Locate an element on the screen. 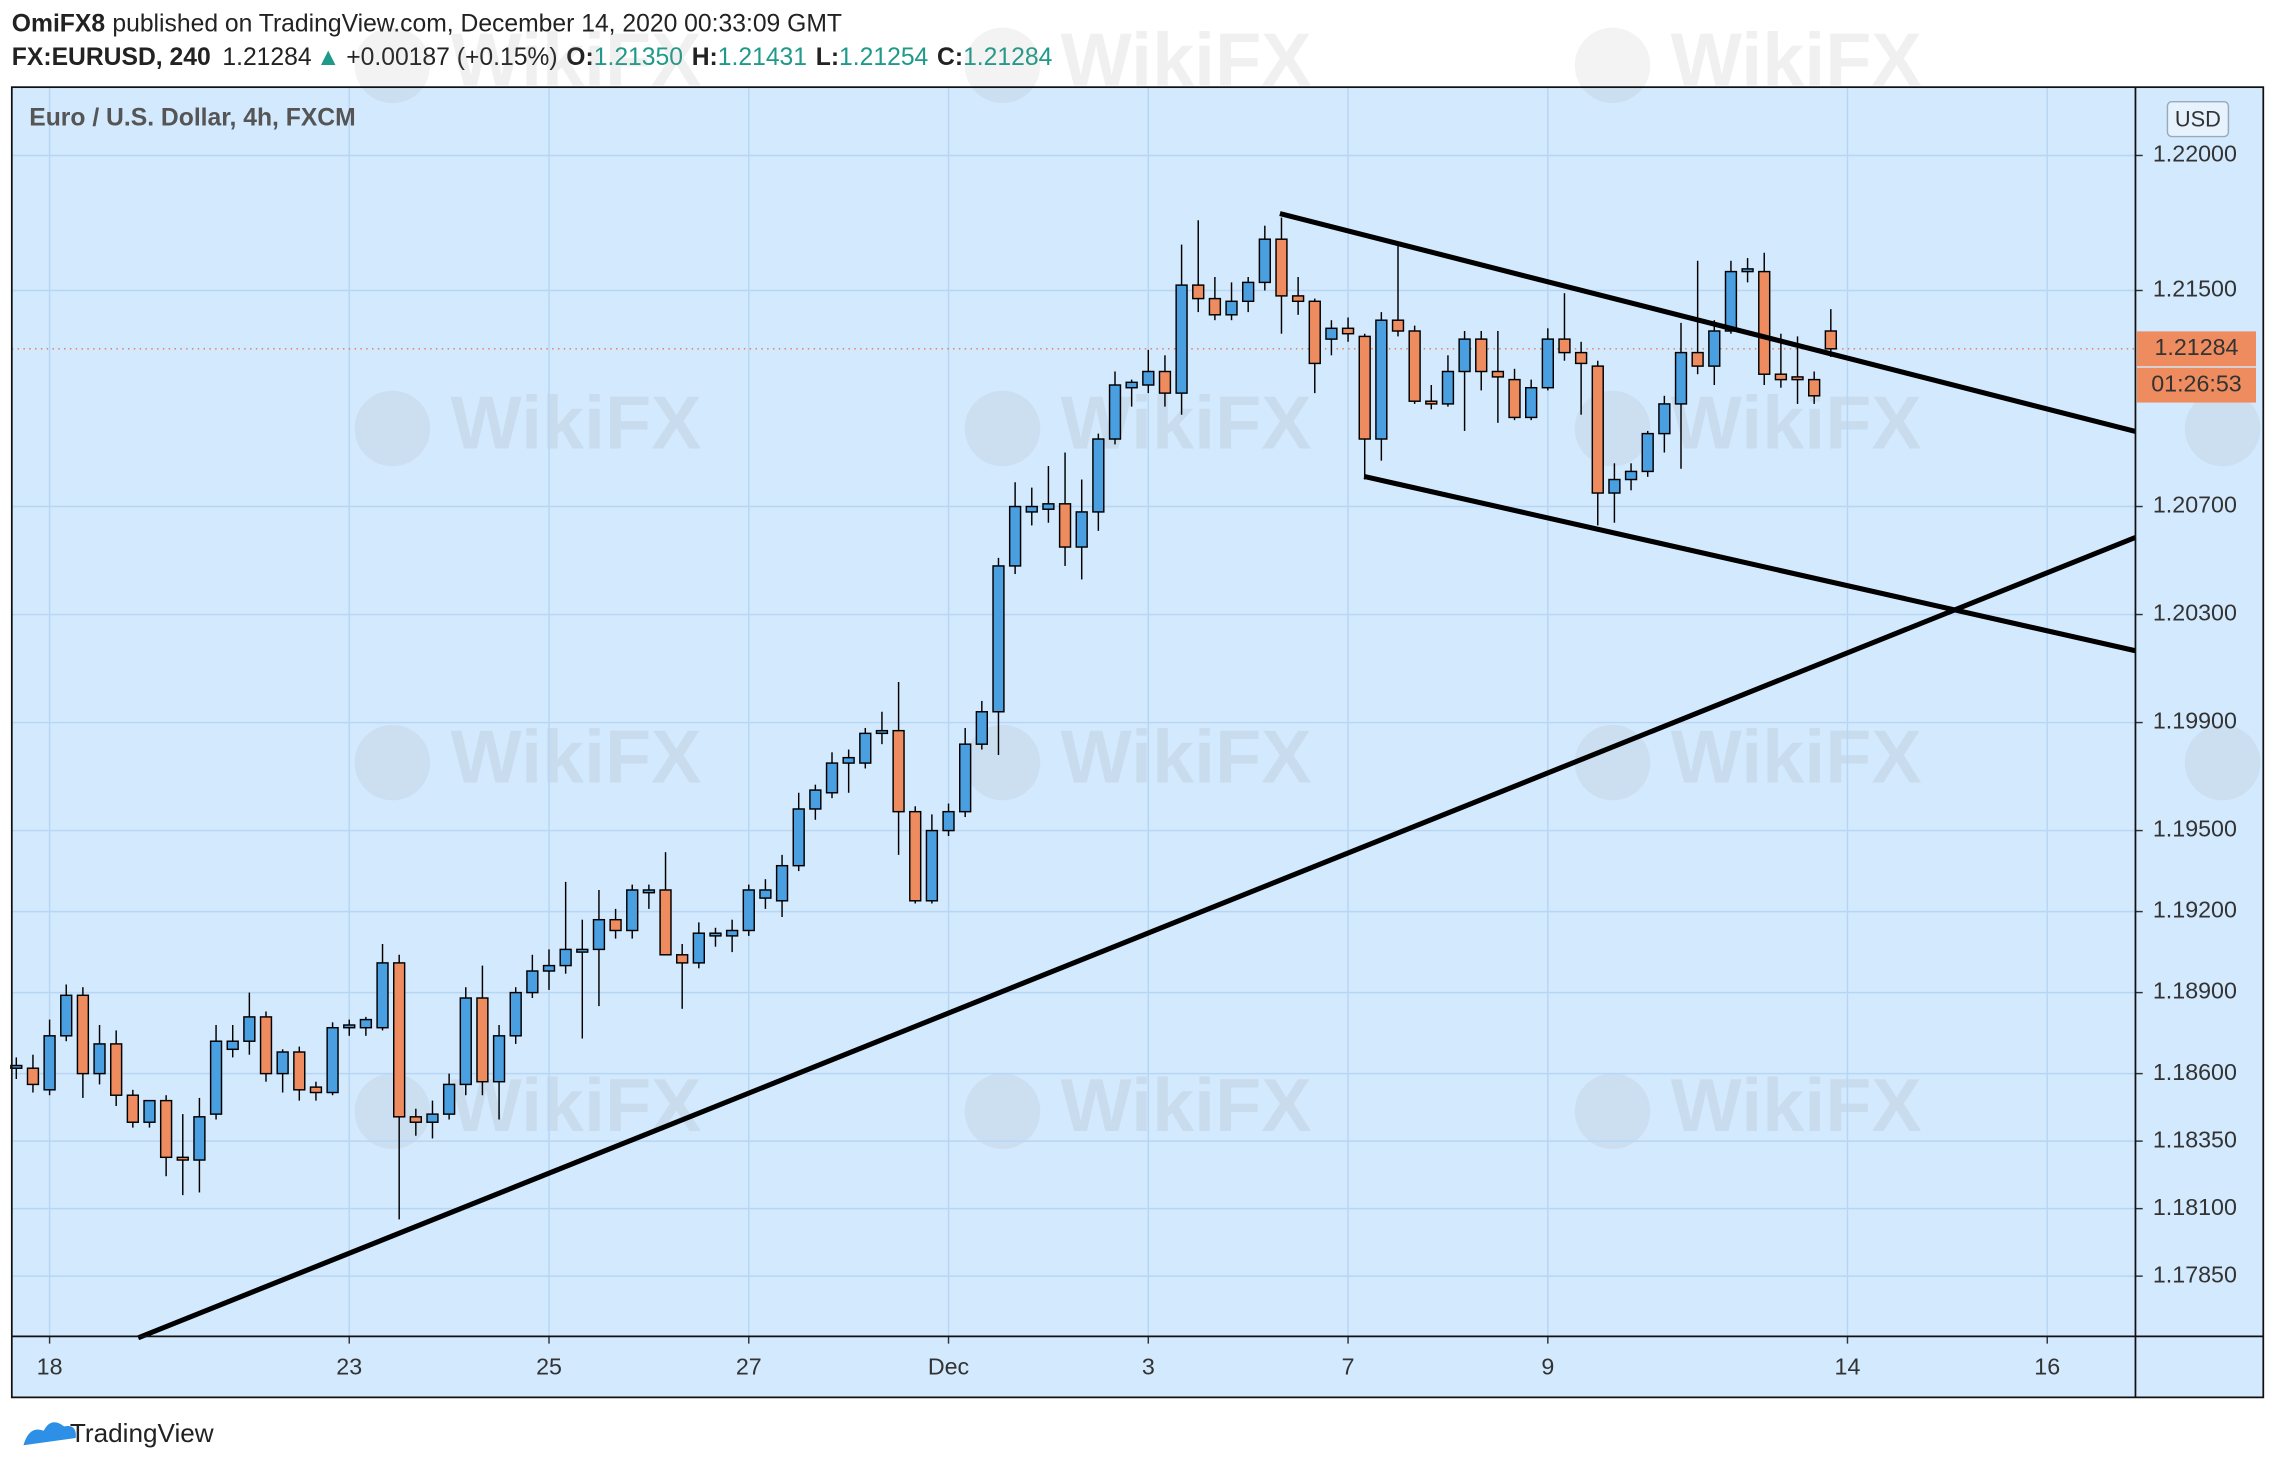 This screenshot has height=1470, width=2278. y-tick-label: 1.18100 is located at coordinates (2195, 1207).